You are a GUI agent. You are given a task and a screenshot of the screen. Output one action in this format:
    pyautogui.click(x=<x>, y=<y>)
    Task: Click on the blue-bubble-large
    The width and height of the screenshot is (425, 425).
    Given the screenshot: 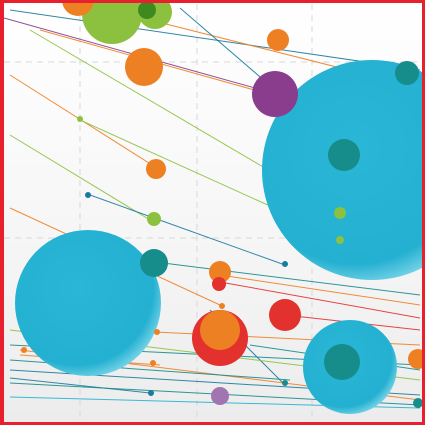 What is the action you would take?
    pyautogui.click(x=88, y=303)
    